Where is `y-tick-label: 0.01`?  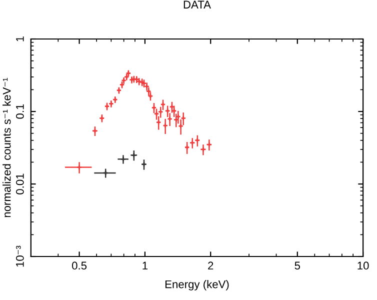
y-tick-label: 0.01 is located at coordinates (20, 184).